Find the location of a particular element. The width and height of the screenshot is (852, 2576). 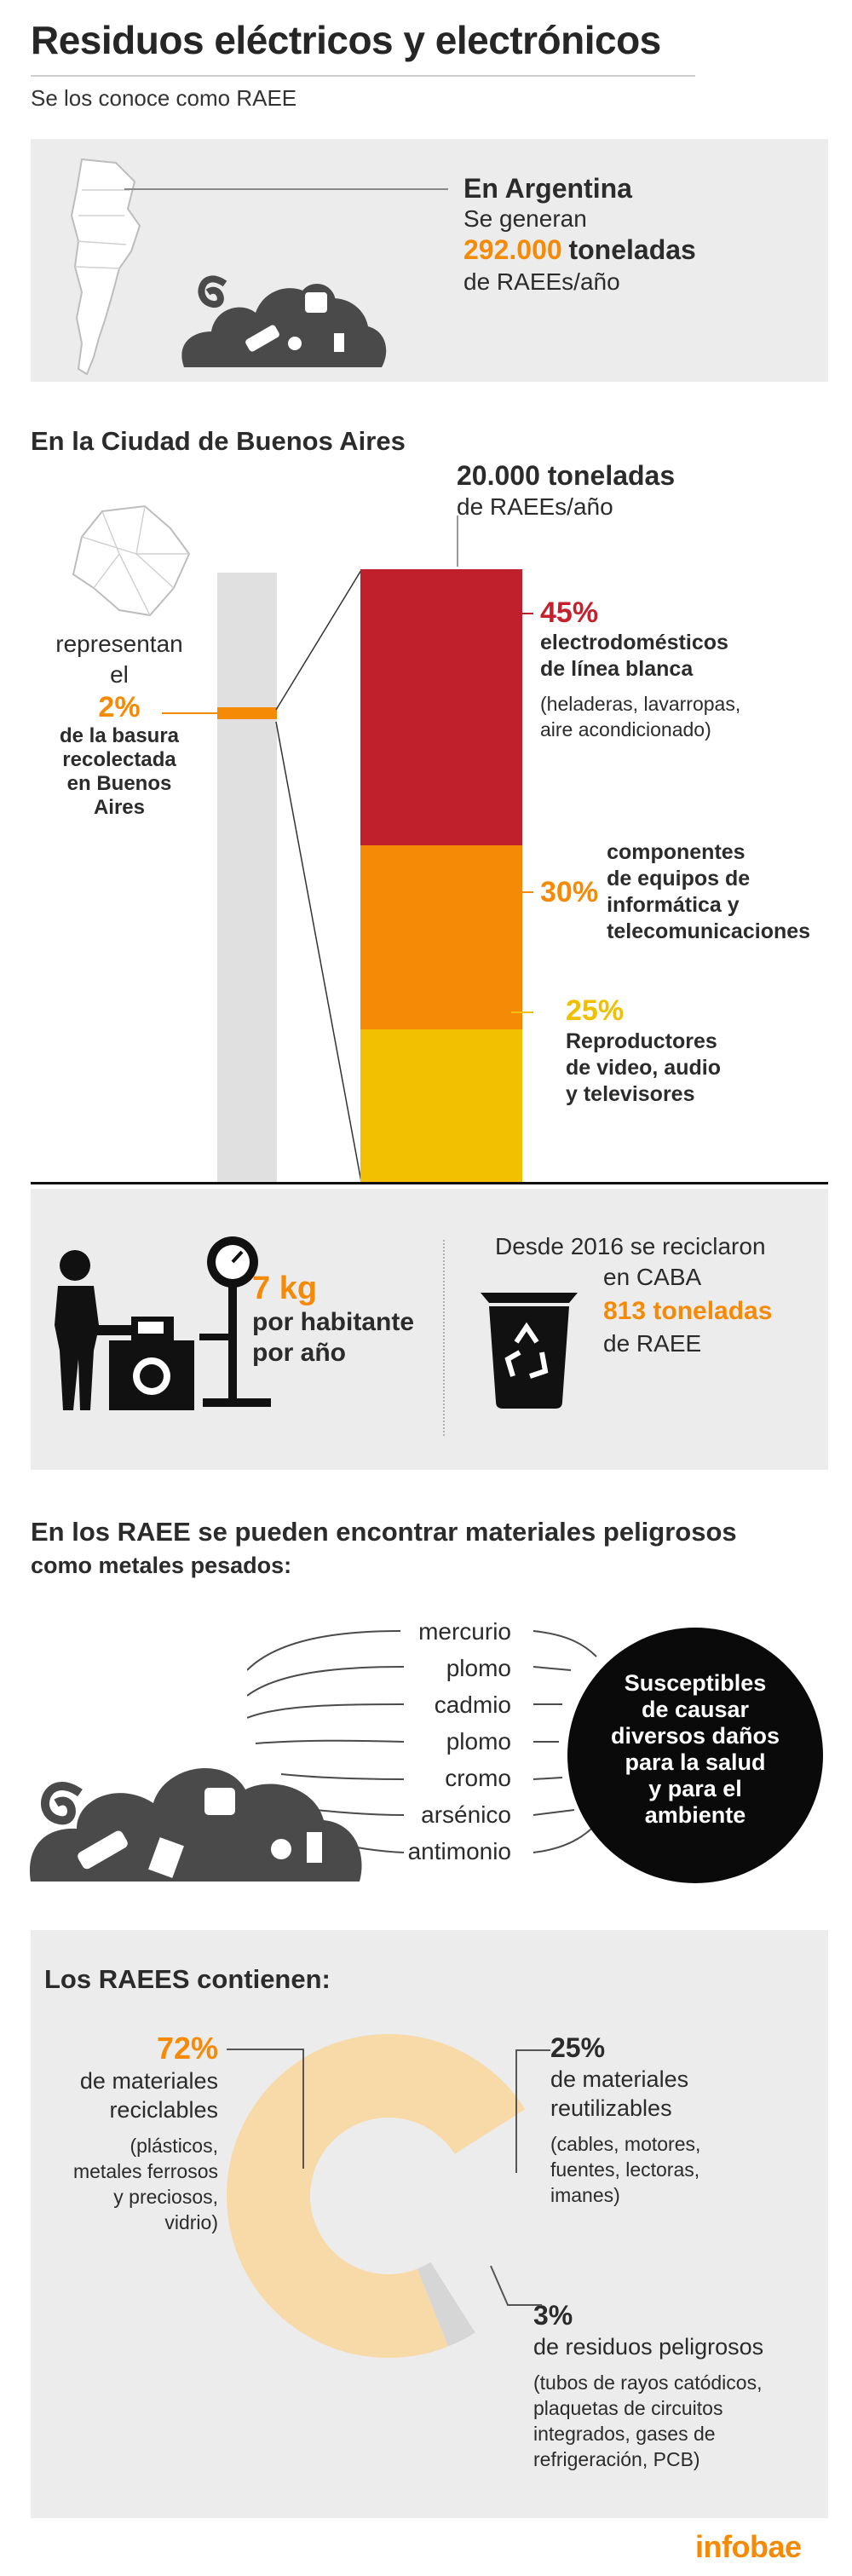

breakdown-pct-2: 25% is located at coordinates (595, 1010).